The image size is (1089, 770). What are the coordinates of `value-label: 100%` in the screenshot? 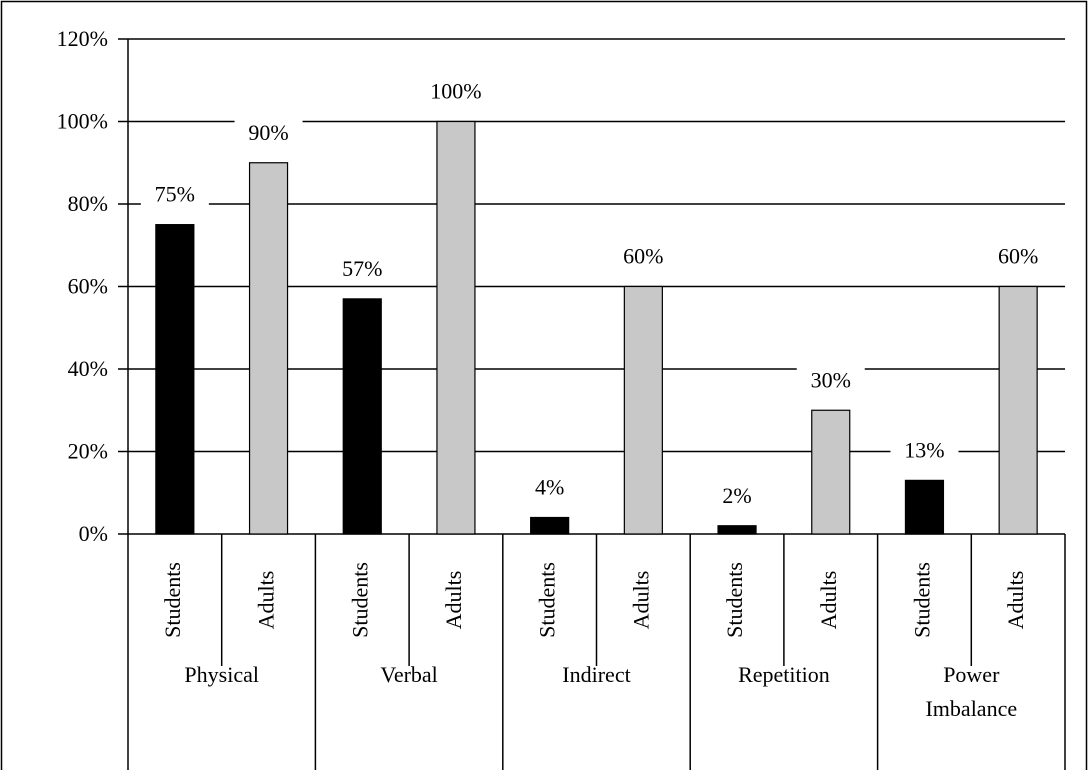 It's located at (455, 91).